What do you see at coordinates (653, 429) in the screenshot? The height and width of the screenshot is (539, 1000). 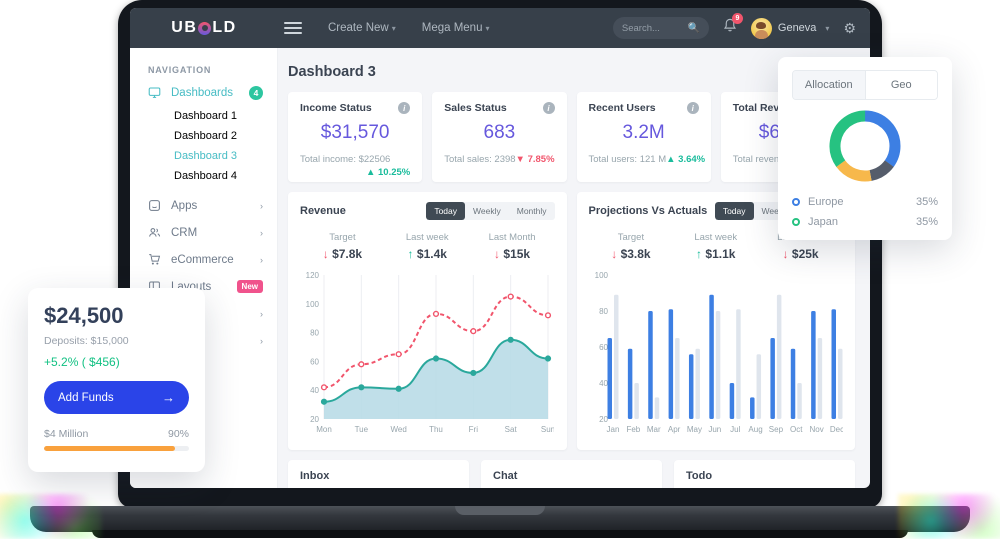 I see `svg-text: Mar` at bounding box center [653, 429].